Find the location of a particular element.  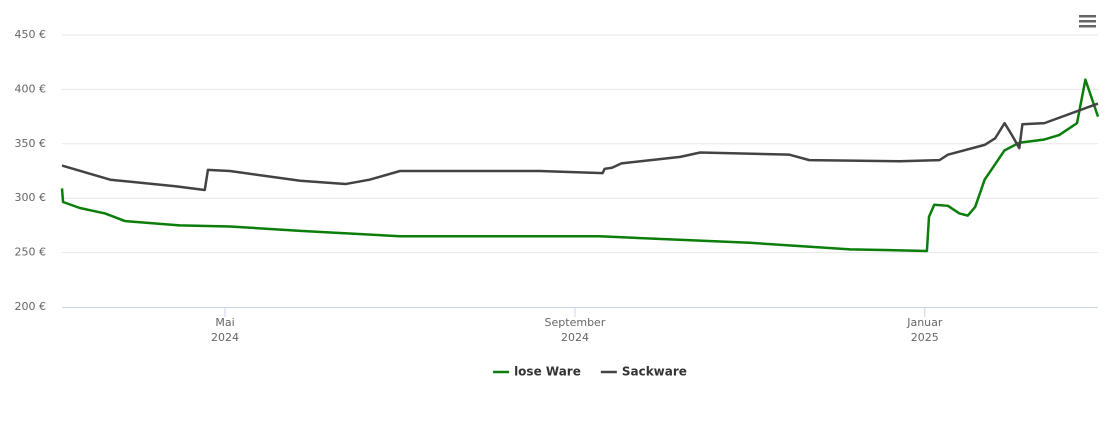

menu-button is located at coordinates (1087, 21).